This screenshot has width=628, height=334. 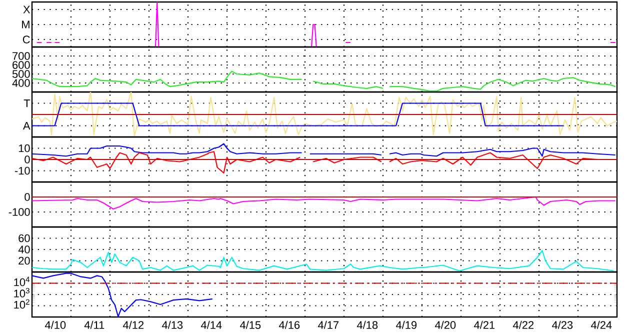 What do you see at coordinates (21, 74) in the screenshot?
I see `y-tick-label: 500` at bounding box center [21, 74].